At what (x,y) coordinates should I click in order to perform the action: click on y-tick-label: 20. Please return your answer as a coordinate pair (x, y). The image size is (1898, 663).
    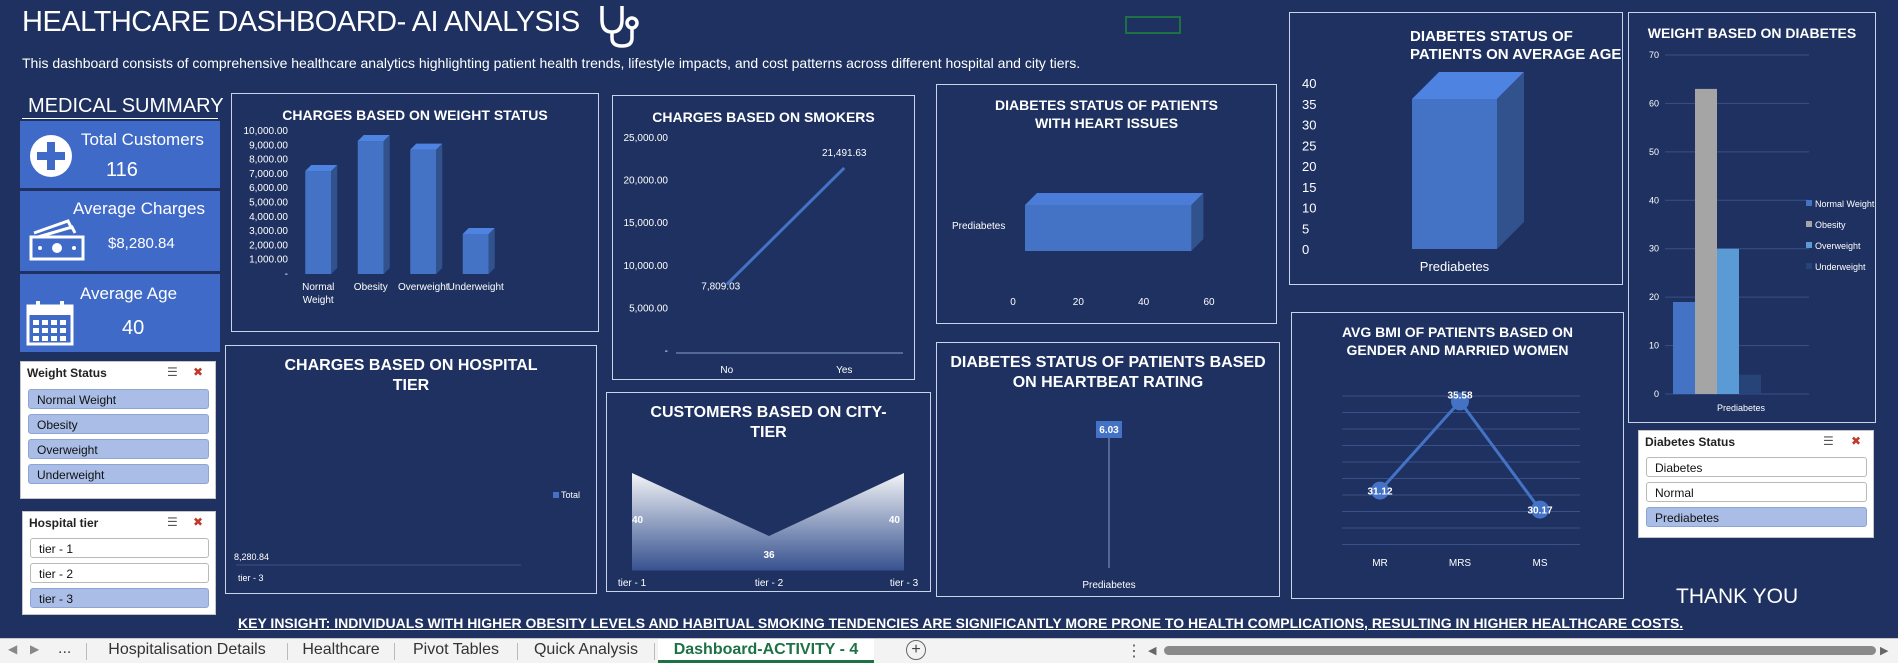
    Looking at the image, I should click on (1654, 297).